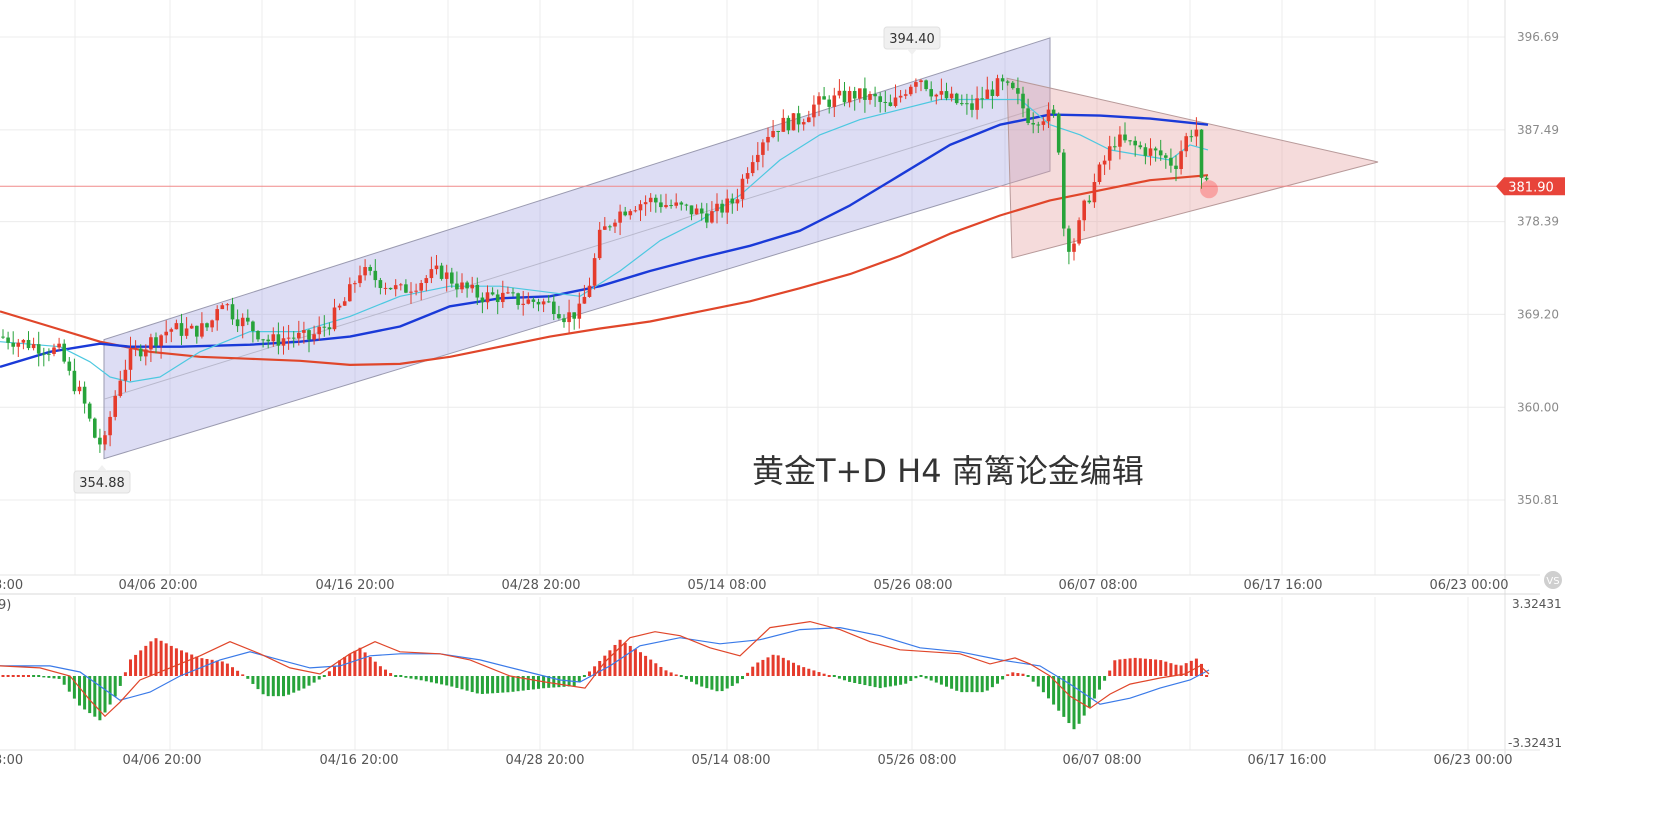 The image size is (1653, 816). What do you see at coordinates (1537, 604) in the screenshot?
I see `macd-max-label: 3.32431` at bounding box center [1537, 604].